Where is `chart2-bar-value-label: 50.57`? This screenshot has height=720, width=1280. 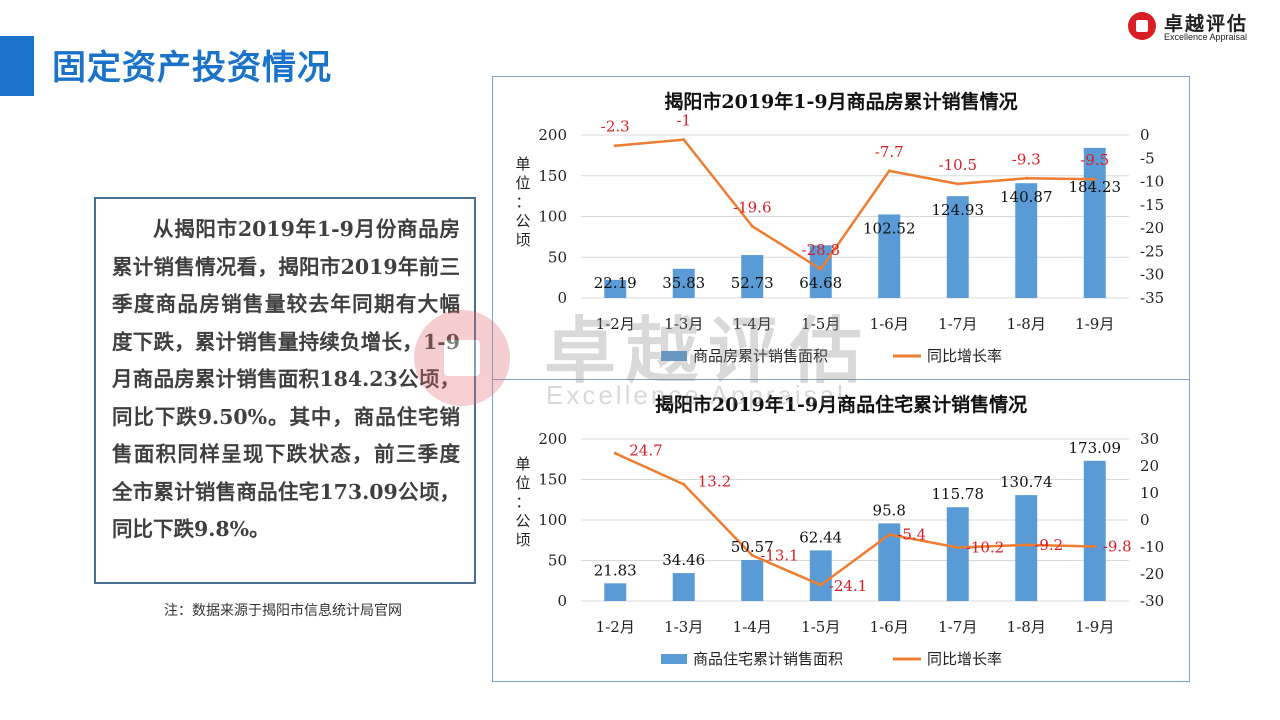
chart2-bar-value-label: 50.57 is located at coordinates (752, 547).